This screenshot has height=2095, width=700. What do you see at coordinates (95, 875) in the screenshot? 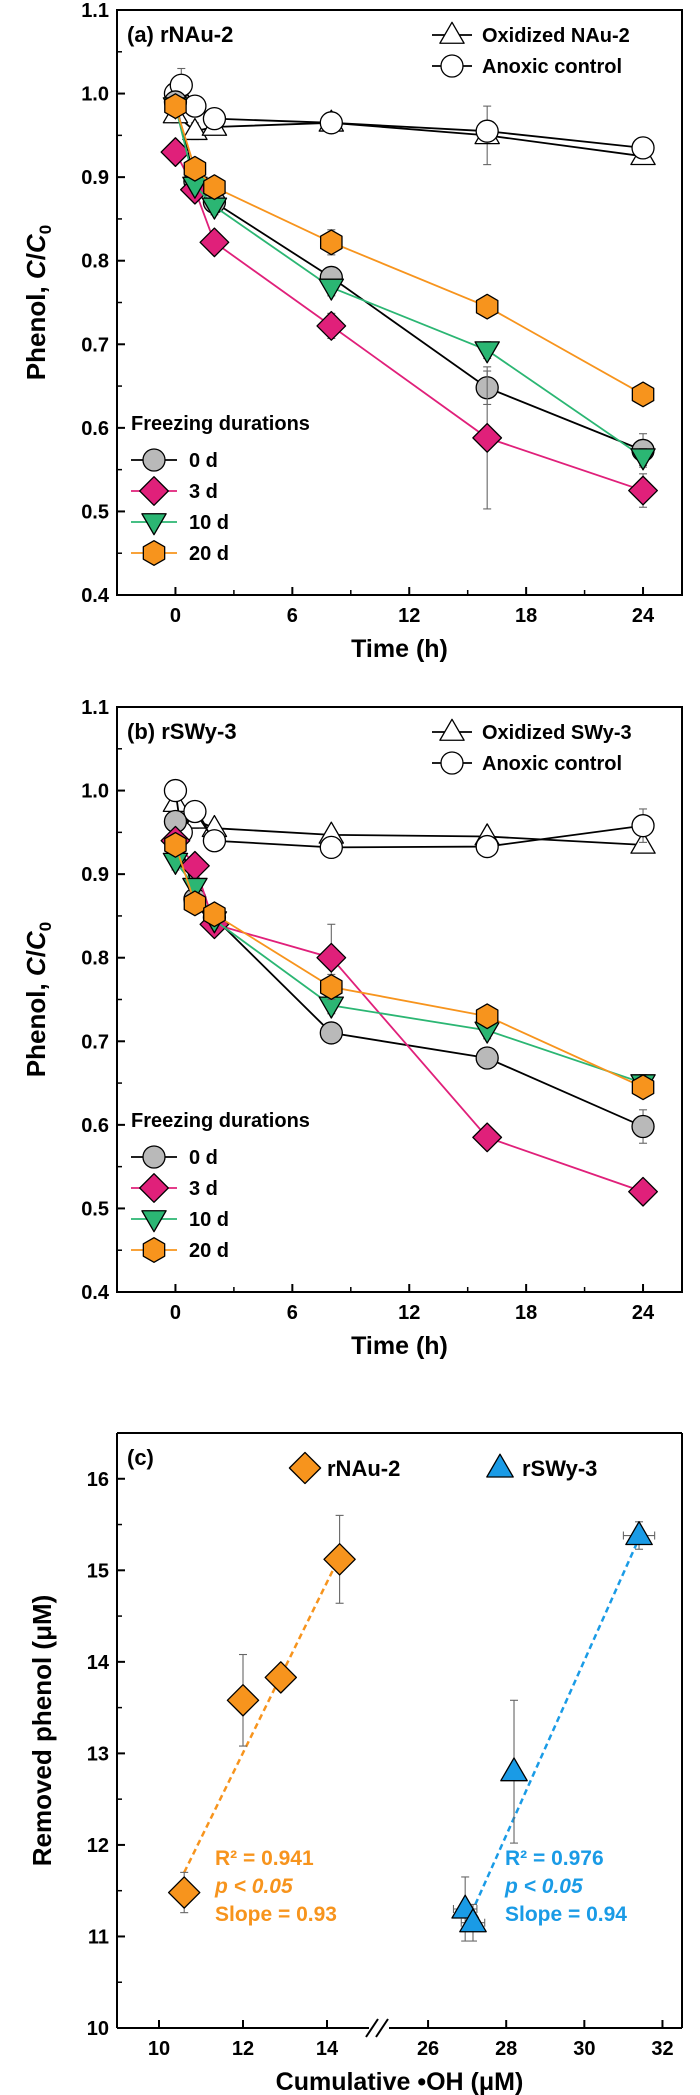
I see `y-tick-label: 0.9` at bounding box center [95, 875].